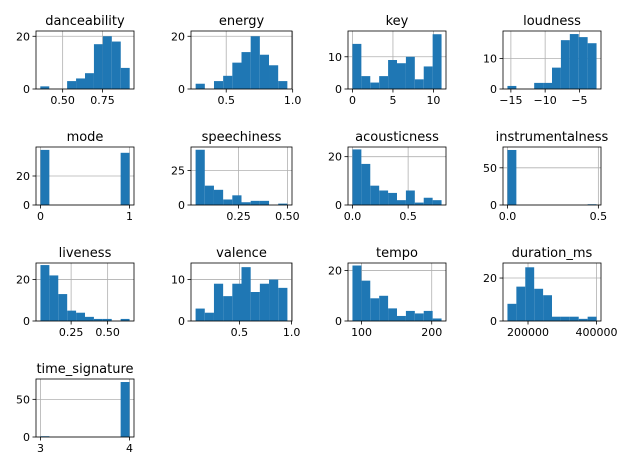 The image size is (634, 470). What do you see at coordinates (433, 100) in the screenshot?
I see `x-tick-label: 10` at bounding box center [433, 100].